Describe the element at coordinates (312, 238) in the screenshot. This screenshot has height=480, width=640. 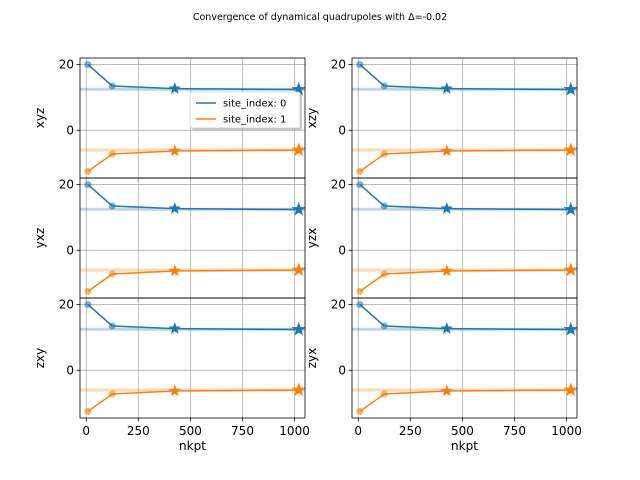
I see `y-axis-label: yzx` at that location.